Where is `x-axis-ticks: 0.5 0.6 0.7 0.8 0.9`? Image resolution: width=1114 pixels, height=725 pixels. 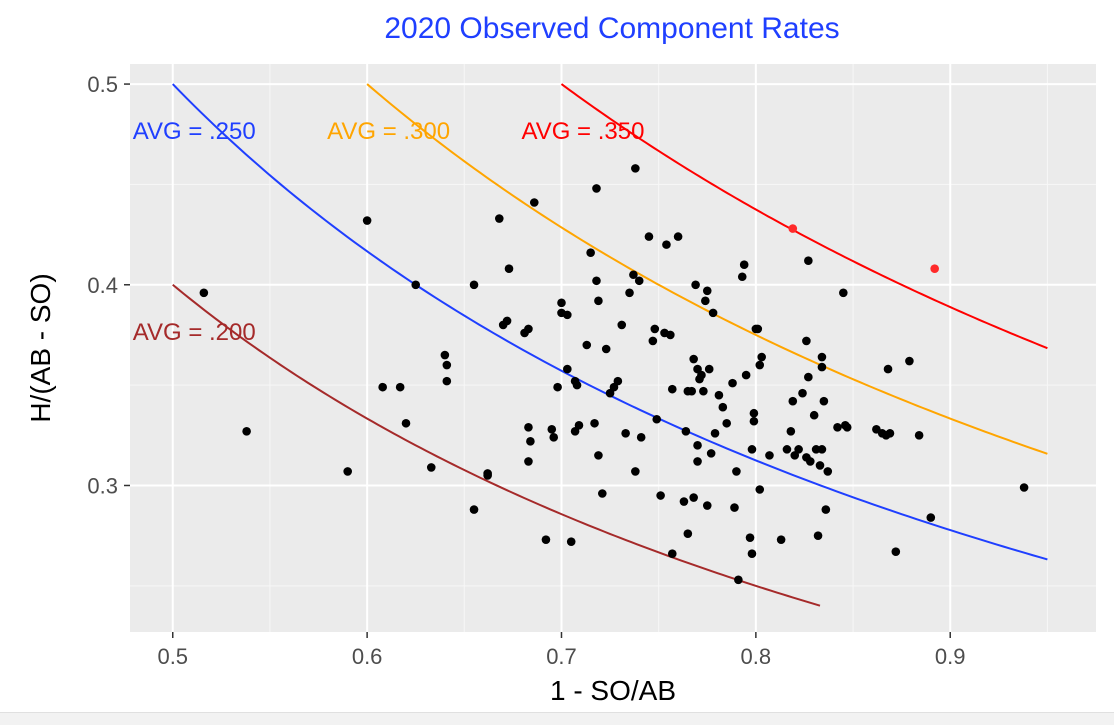 x-axis-ticks: 0.5 0.6 0.7 0.8 0.9 is located at coordinates (561, 650).